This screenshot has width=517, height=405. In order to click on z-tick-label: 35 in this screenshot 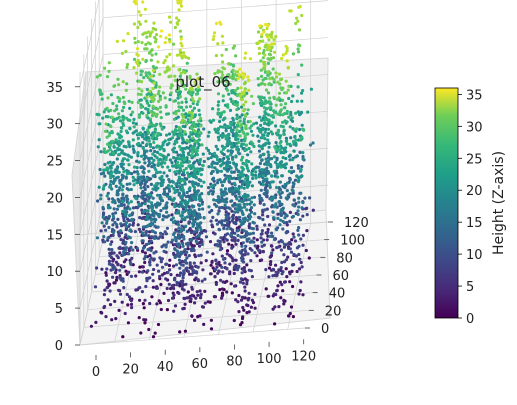, I will do `click(54, 88)`.